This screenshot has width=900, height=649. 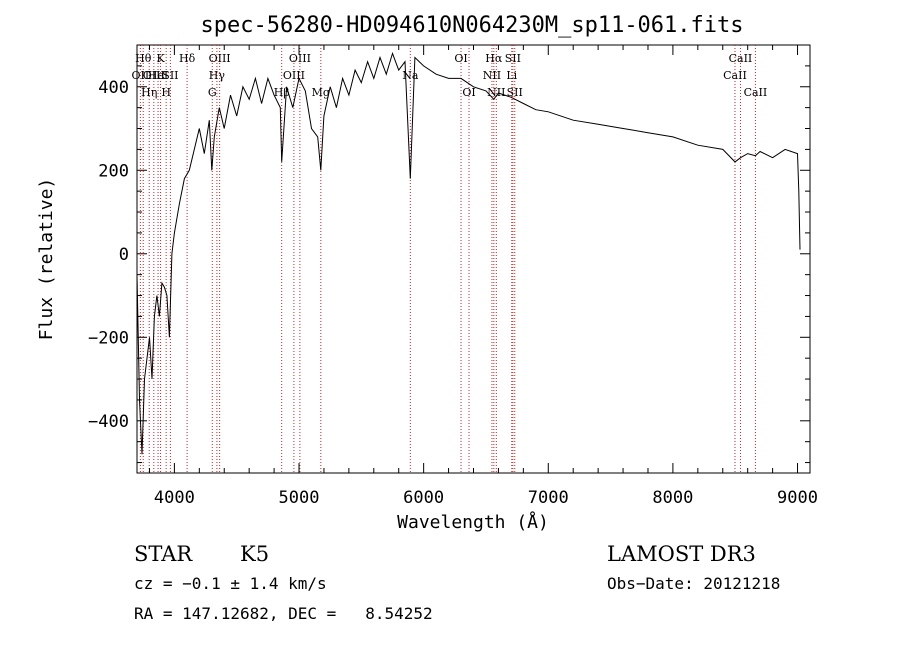 I want to click on feature-label-17: OI, so click(x=460, y=58).